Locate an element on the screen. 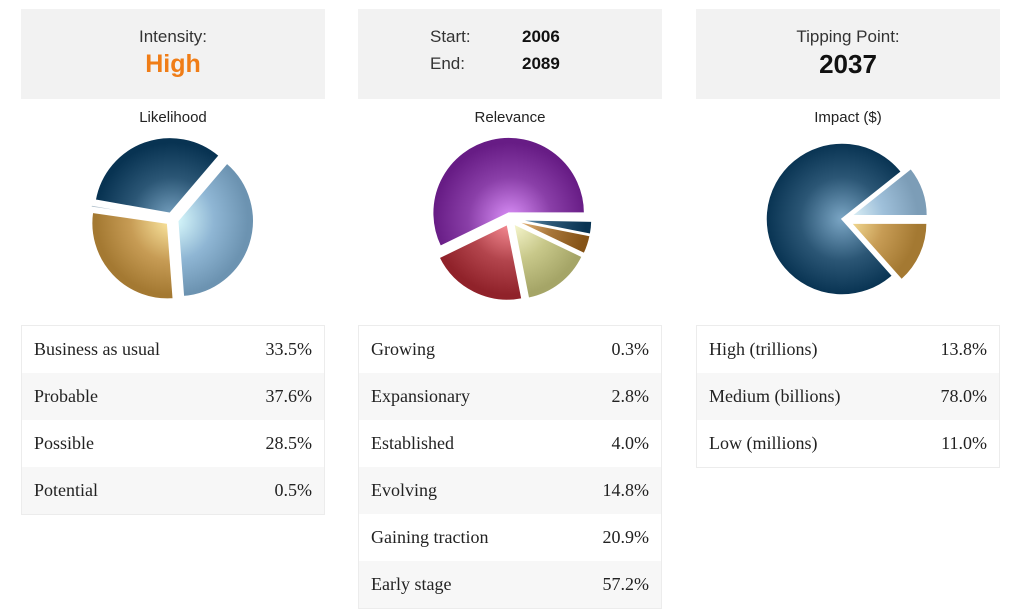 This screenshot has height=612, width=1030. end-row: End: 2089 is located at coordinates (510, 63).